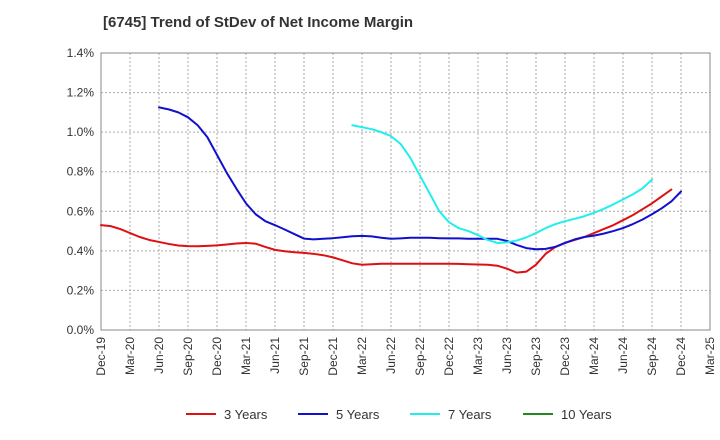  I want to click on x-tick-label: Dec-23, so click(565, 356).